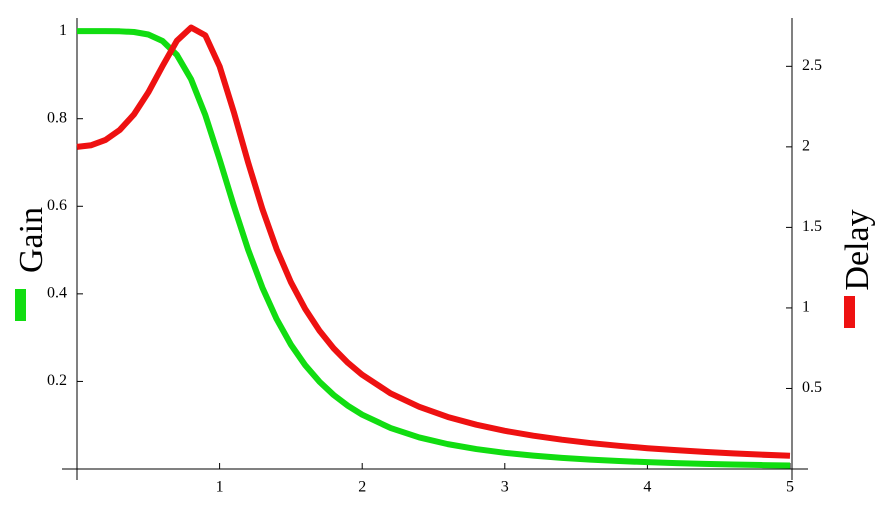  I want to click on x-tick-label: 5, so click(790, 487).